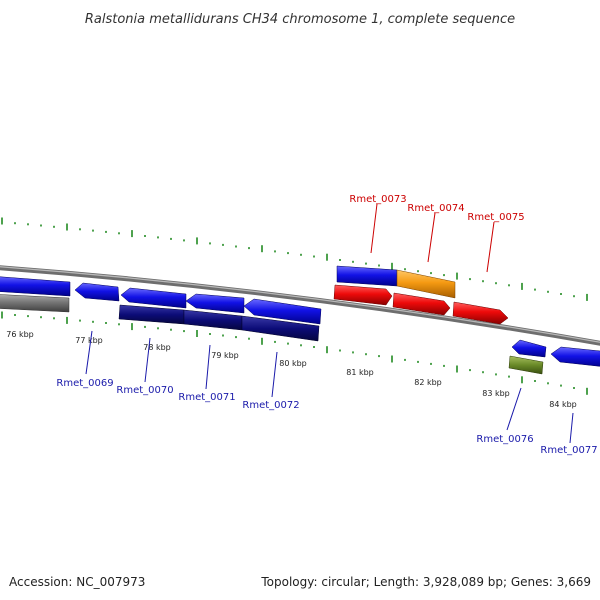 The width and height of the screenshot is (600, 600). What do you see at coordinates (206, 397) in the screenshot?
I see `gene-label-rmet-0071: Rmet_0071` at bounding box center [206, 397].